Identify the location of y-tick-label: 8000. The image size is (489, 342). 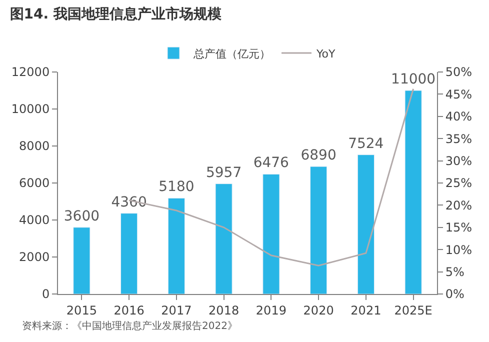
(34, 146).